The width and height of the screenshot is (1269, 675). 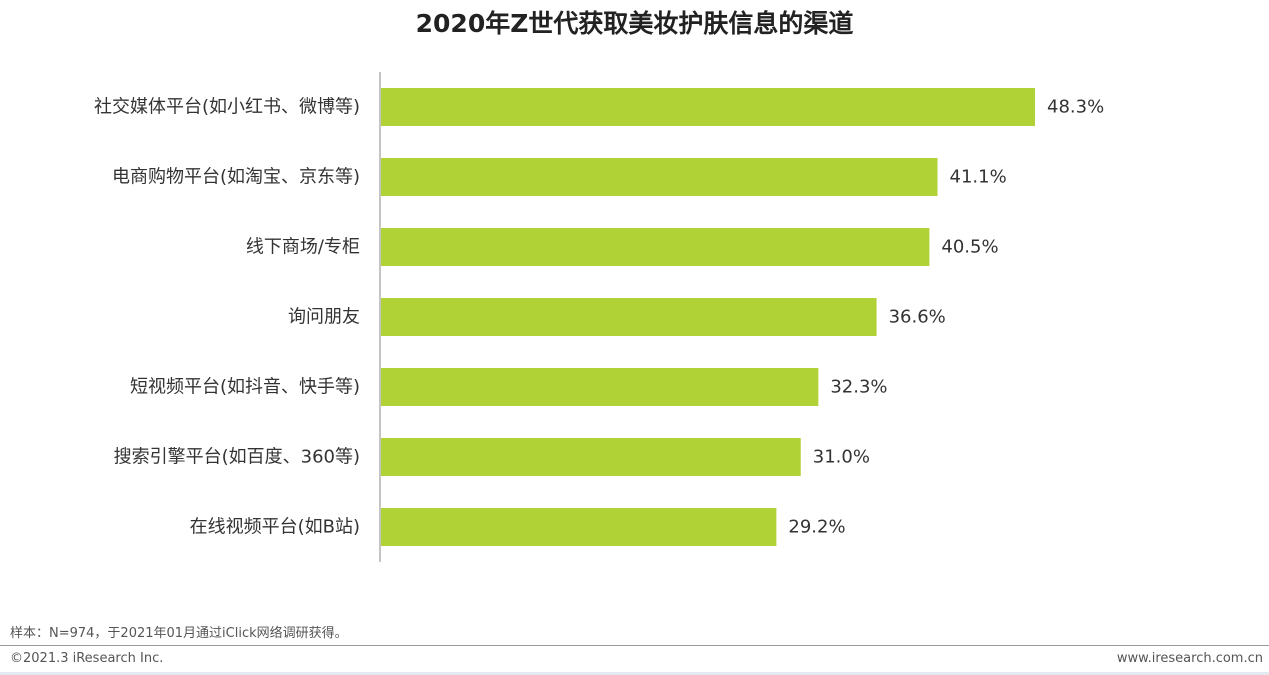 What do you see at coordinates (87, 658) in the screenshot?
I see `copyright-text: ©2021.3 iResearch Inc.` at bounding box center [87, 658].